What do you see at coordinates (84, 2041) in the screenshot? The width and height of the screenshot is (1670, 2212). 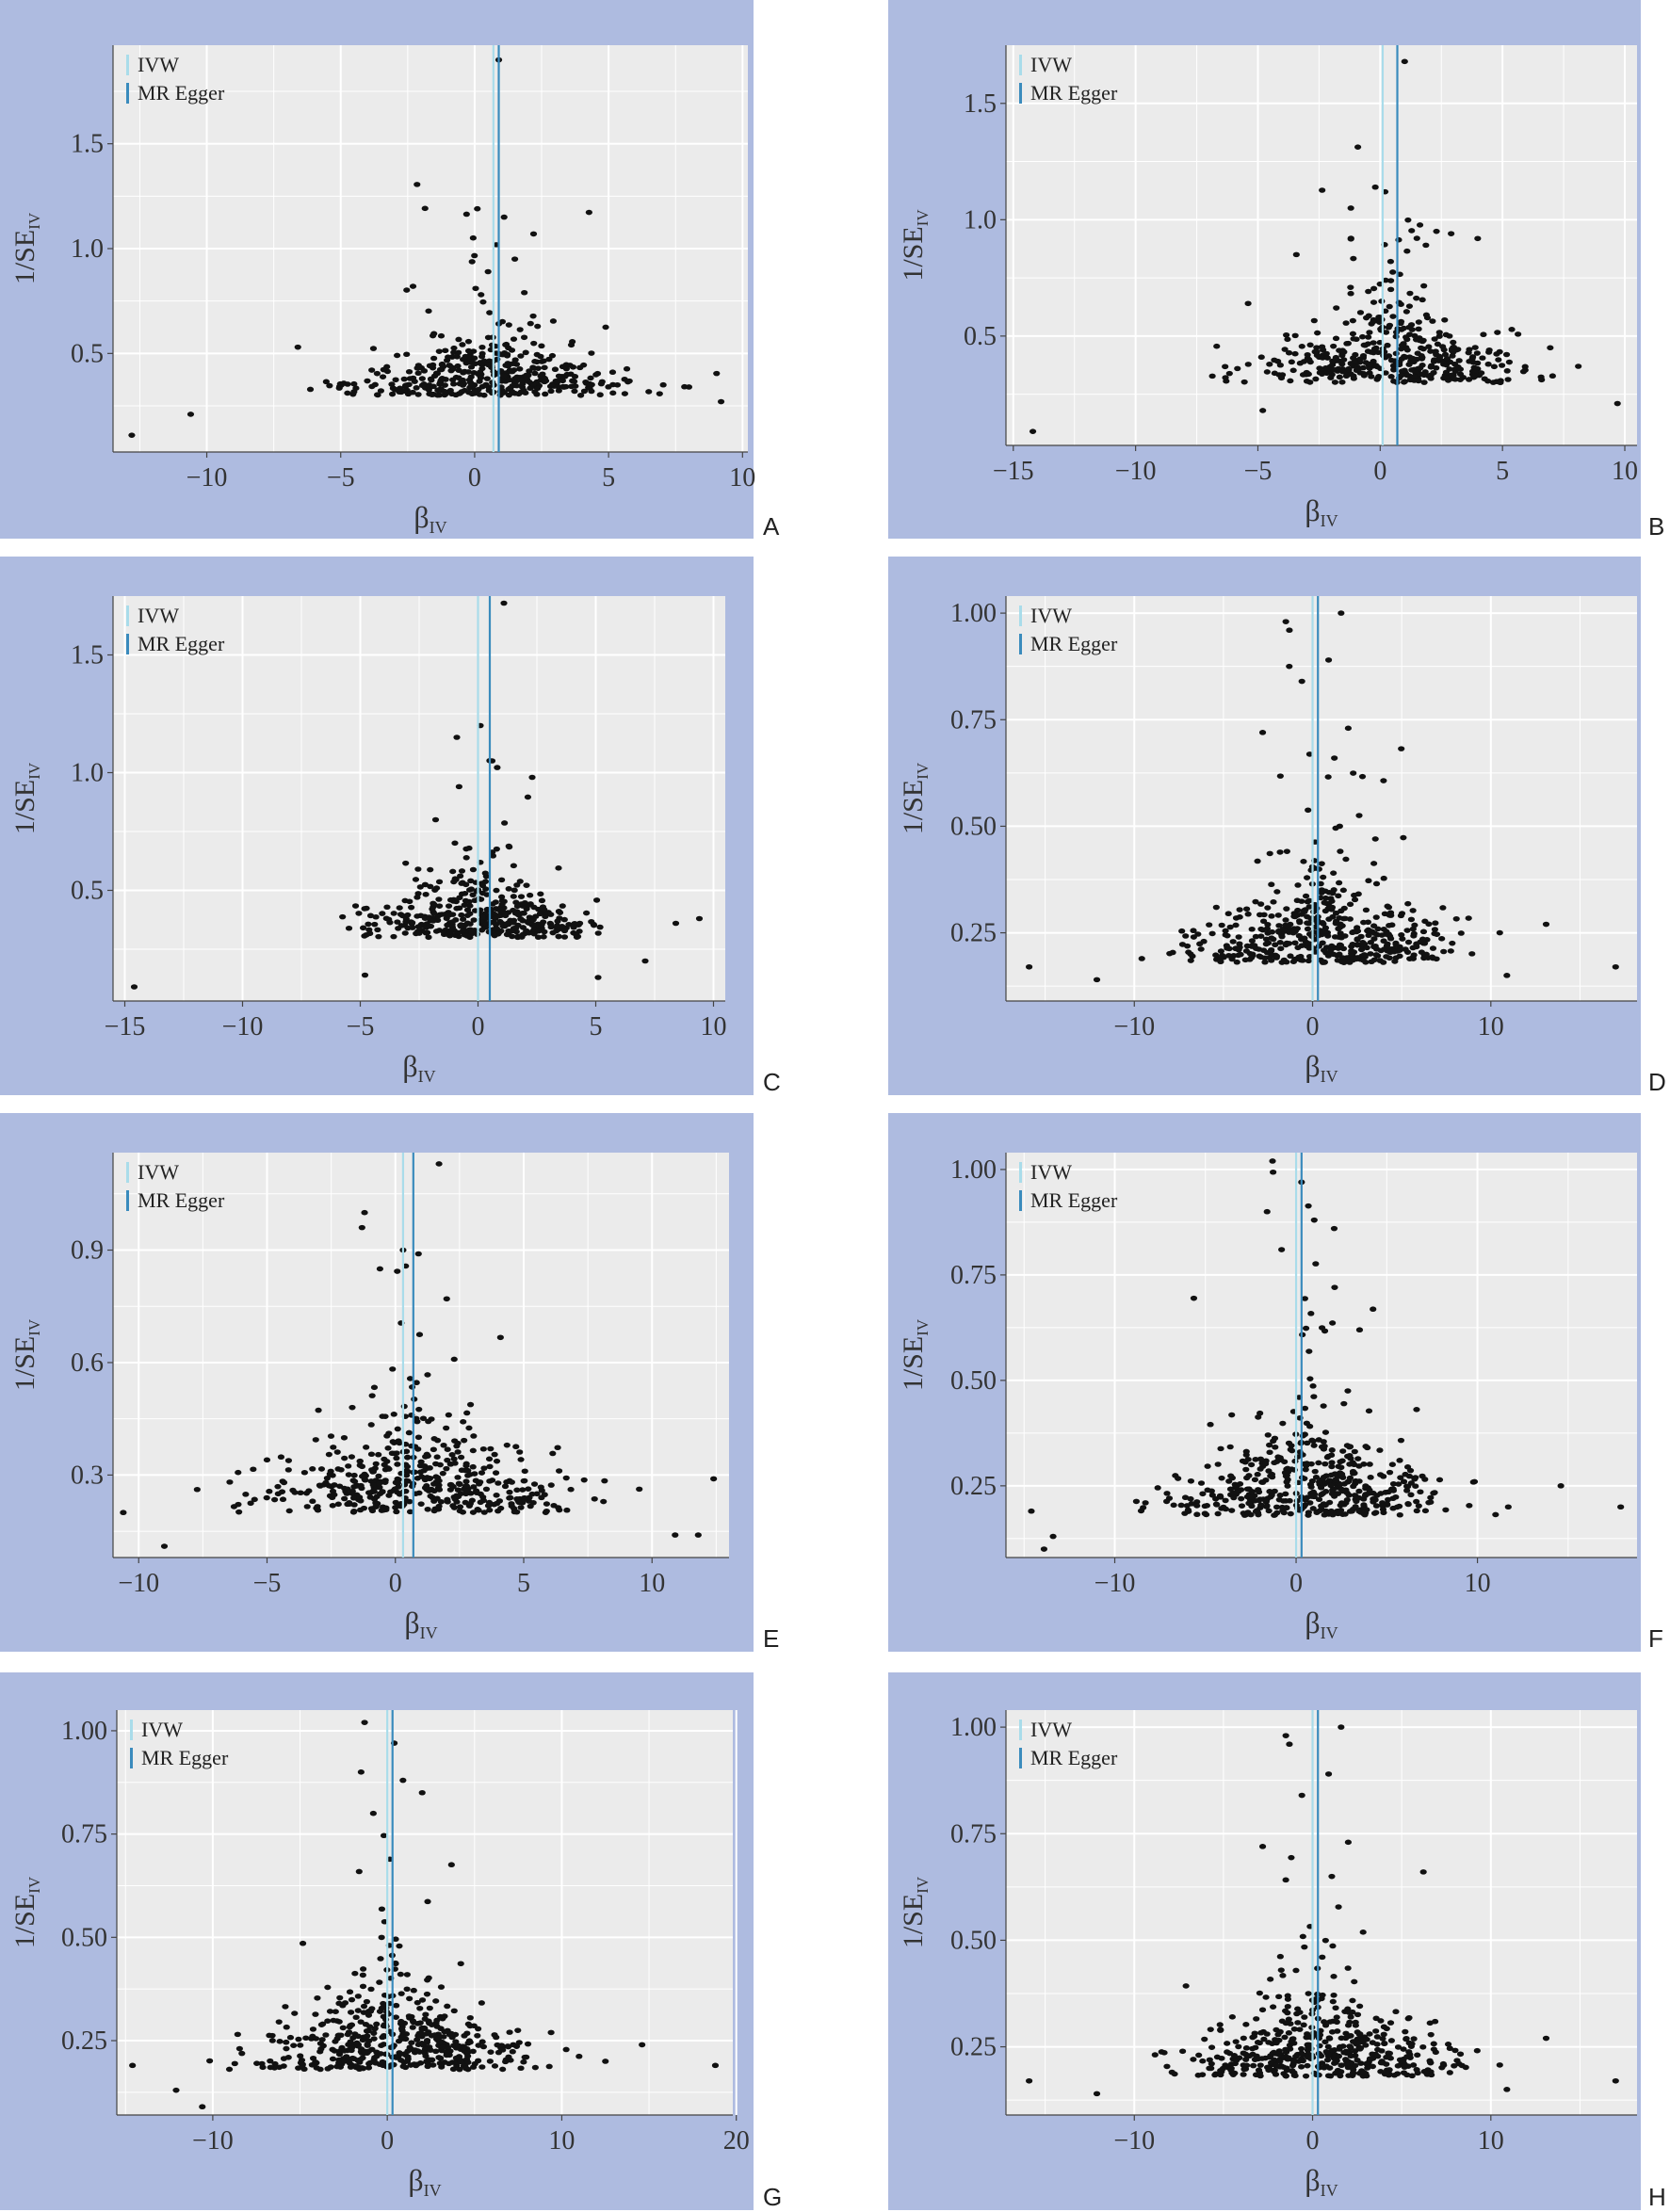 I see `y-tick-label: 0.25` at bounding box center [84, 2041].